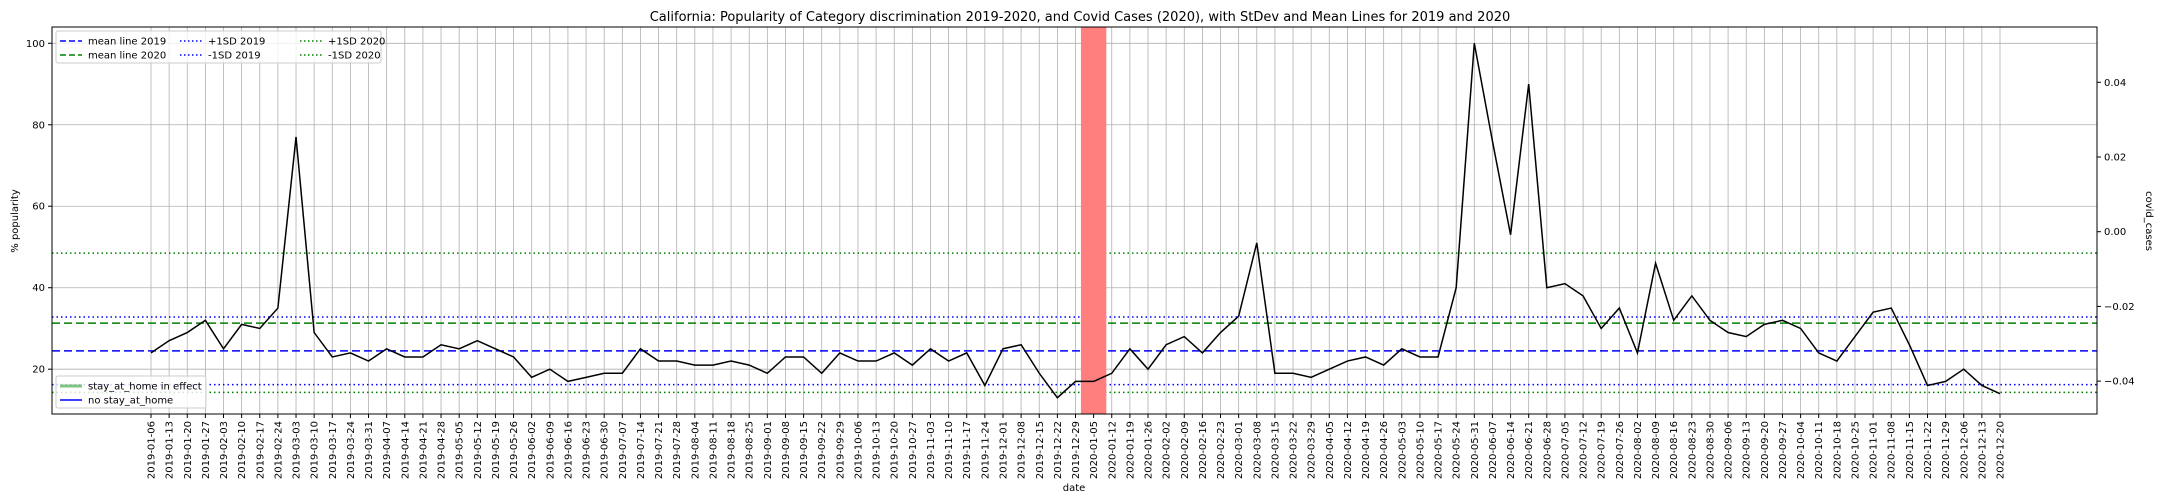 The height and width of the screenshot is (504, 2160). What do you see at coordinates (1855, 450) in the screenshot?
I see `x-tick-label: 2020-10-25` at bounding box center [1855, 450].